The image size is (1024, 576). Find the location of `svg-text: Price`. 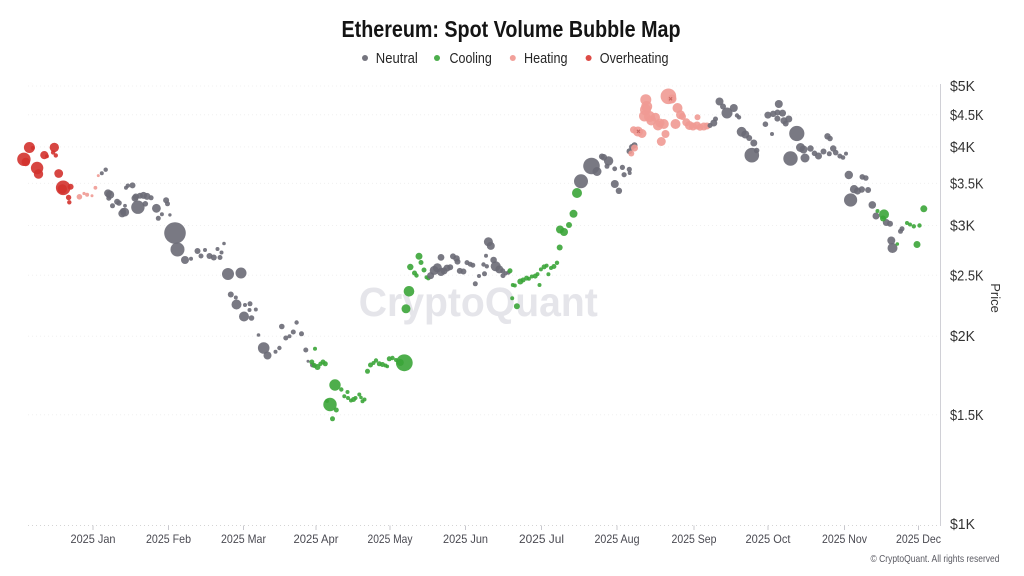

svg-text: Price is located at coordinates (995, 298).